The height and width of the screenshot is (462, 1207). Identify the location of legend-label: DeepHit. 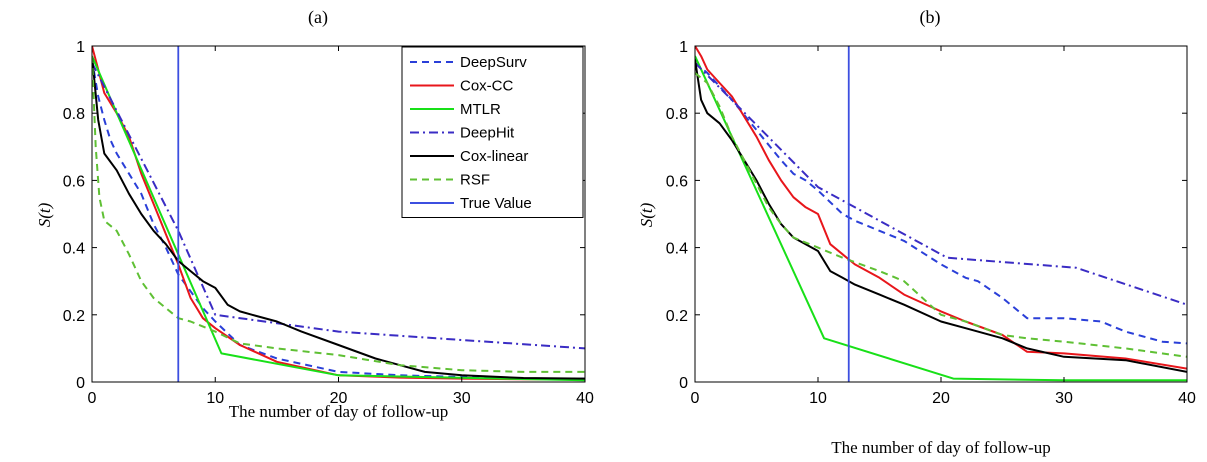
(487, 133).